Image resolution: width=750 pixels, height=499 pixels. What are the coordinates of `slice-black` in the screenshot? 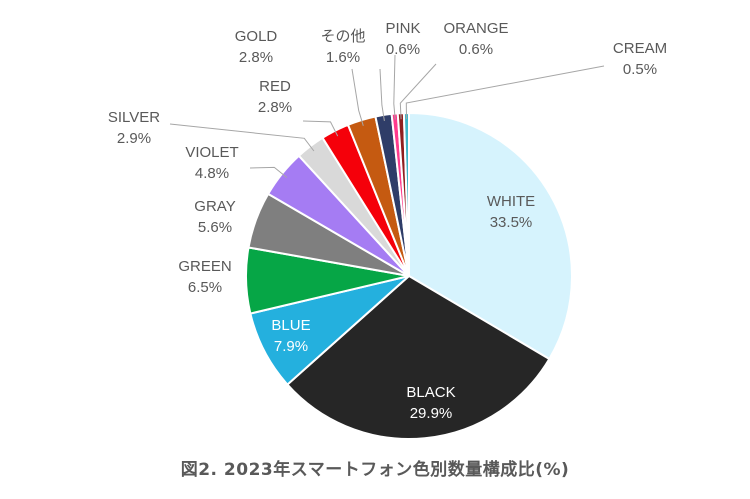 It's located at (418, 357).